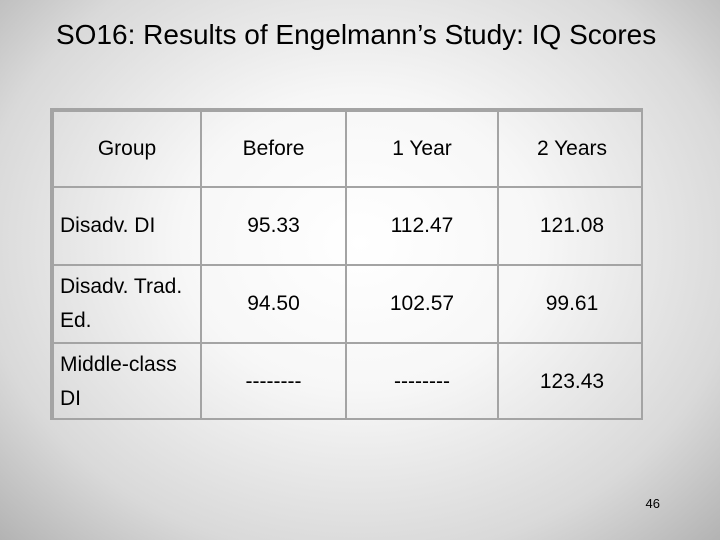 The image size is (720, 540). I want to click on two-years-score-cell: 121.08, so click(569, 226).